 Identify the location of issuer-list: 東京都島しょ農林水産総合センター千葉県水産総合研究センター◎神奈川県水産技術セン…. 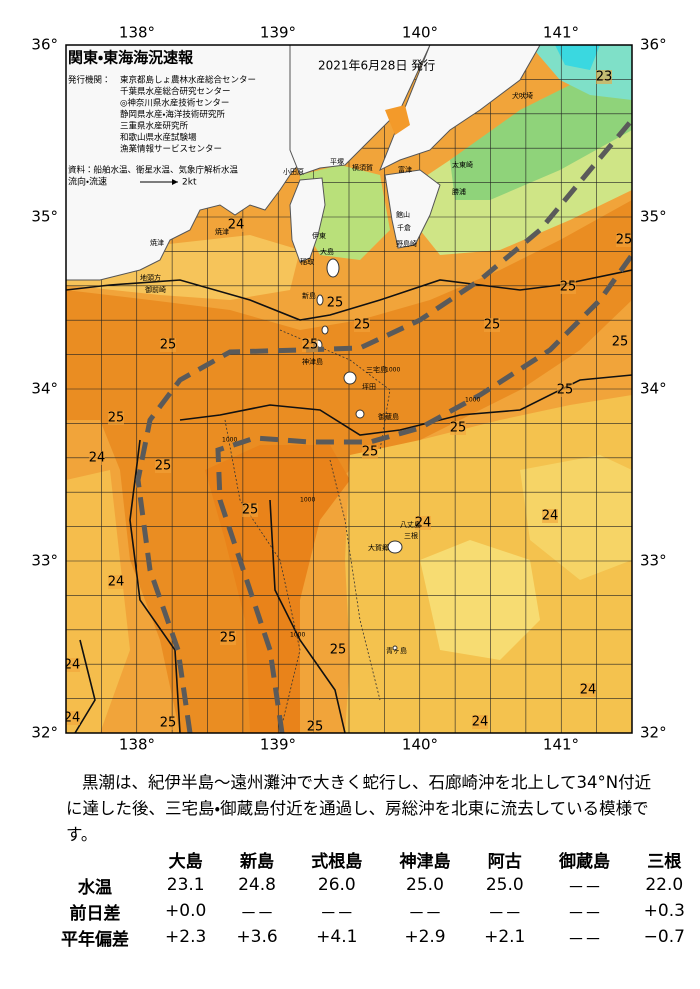
(188, 115).